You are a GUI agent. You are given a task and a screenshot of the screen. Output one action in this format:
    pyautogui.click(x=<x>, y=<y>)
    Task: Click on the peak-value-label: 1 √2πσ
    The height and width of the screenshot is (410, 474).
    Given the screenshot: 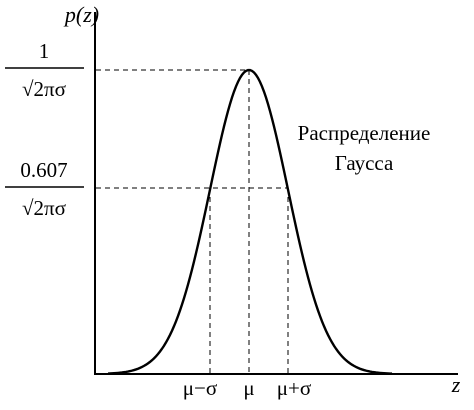 What is the action you would take?
    pyautogui.click(x=44, y=70)
    